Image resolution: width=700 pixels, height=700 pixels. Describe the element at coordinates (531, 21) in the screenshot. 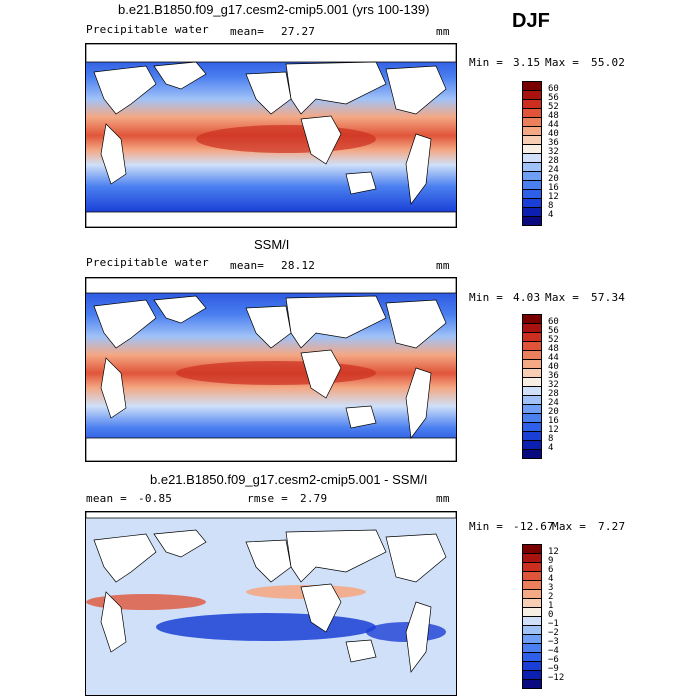

I see `season-label: DJF` at that location.